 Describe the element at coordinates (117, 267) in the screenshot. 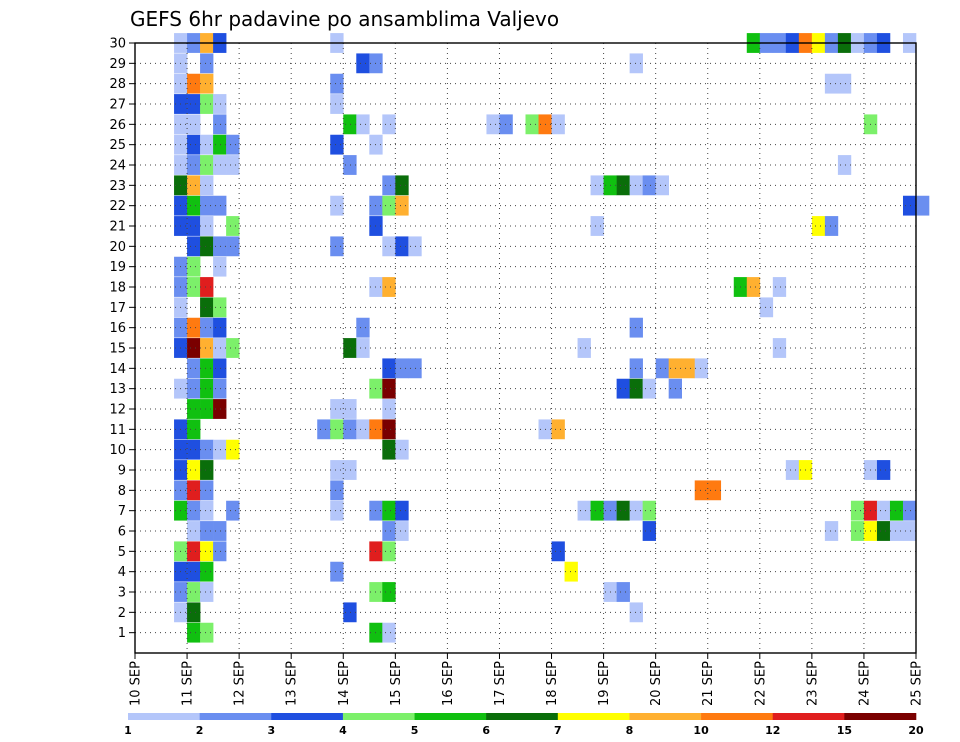

I see `y-tick-label: 19` at that location.